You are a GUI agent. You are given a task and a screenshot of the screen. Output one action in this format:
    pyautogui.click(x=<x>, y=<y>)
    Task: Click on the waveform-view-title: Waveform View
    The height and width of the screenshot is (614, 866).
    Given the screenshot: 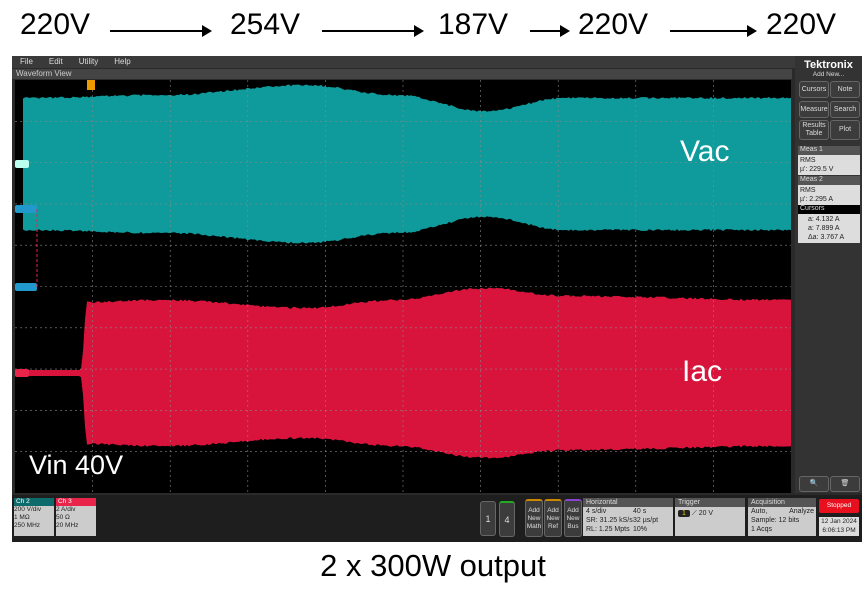 What is the action you would take?
    pyautogui.click(x=402, y=74)
    